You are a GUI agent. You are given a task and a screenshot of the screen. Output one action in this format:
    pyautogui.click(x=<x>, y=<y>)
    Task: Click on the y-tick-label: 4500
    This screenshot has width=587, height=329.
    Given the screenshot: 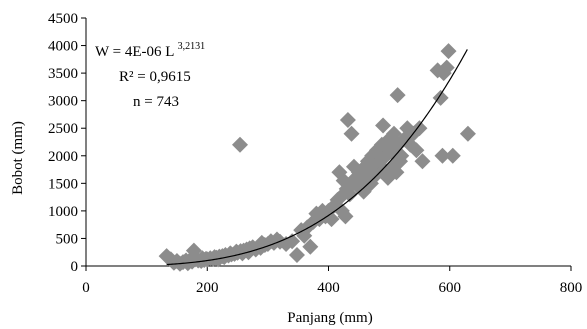 What is the action you would take?
    pyautogui.click(x=63, y=19)
    